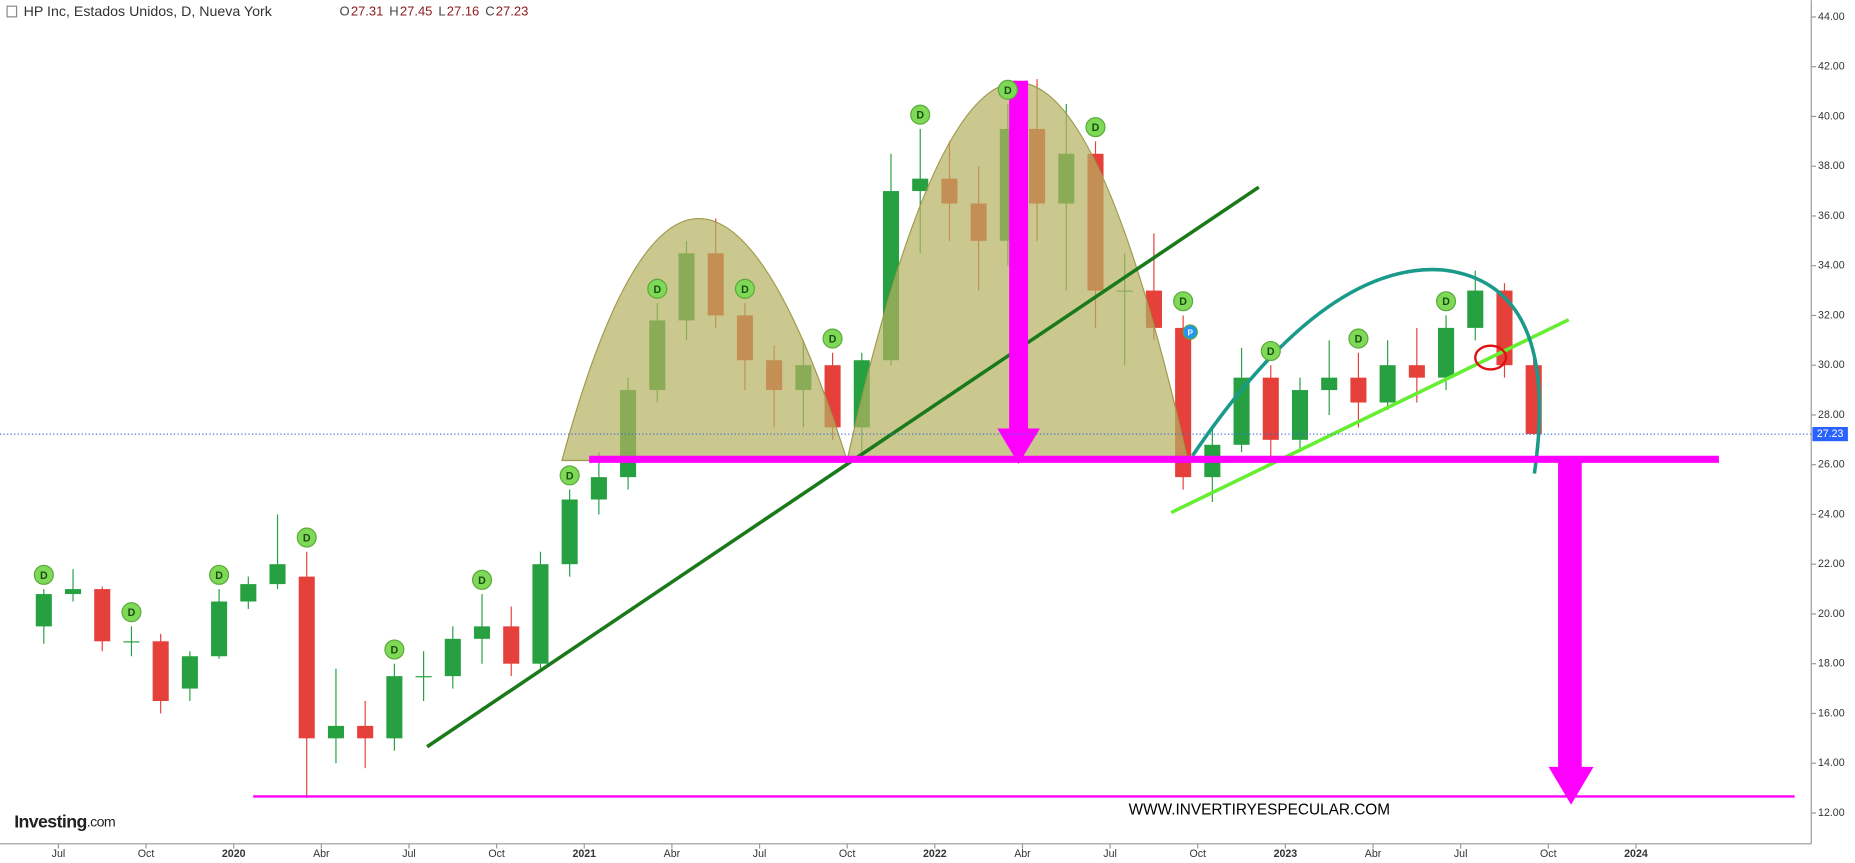 The image size is (1855, 863). What do you see at coordinates (1831, 365) in the screenshot?
I see `y-tick-label: 30.00` at bounding box center [1831, 365].